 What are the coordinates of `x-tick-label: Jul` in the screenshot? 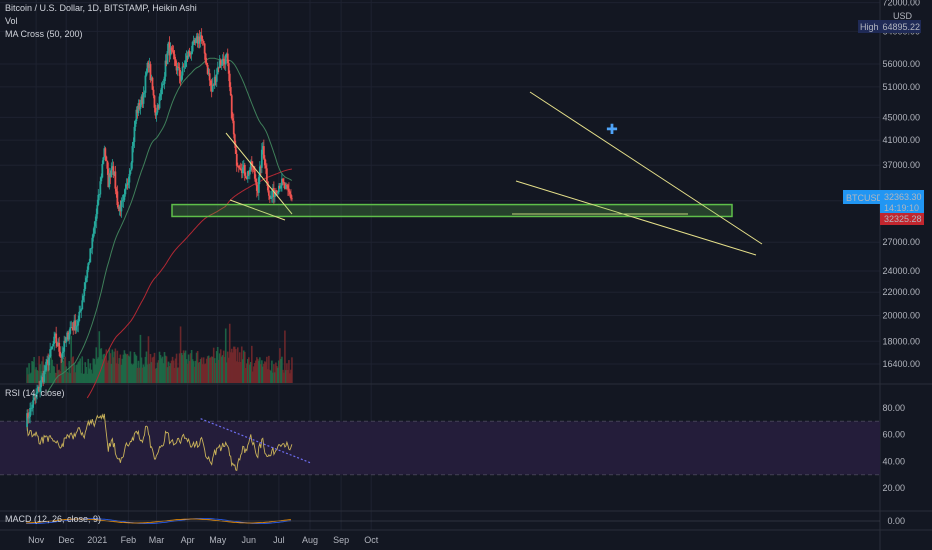 It's located at (279, 540).